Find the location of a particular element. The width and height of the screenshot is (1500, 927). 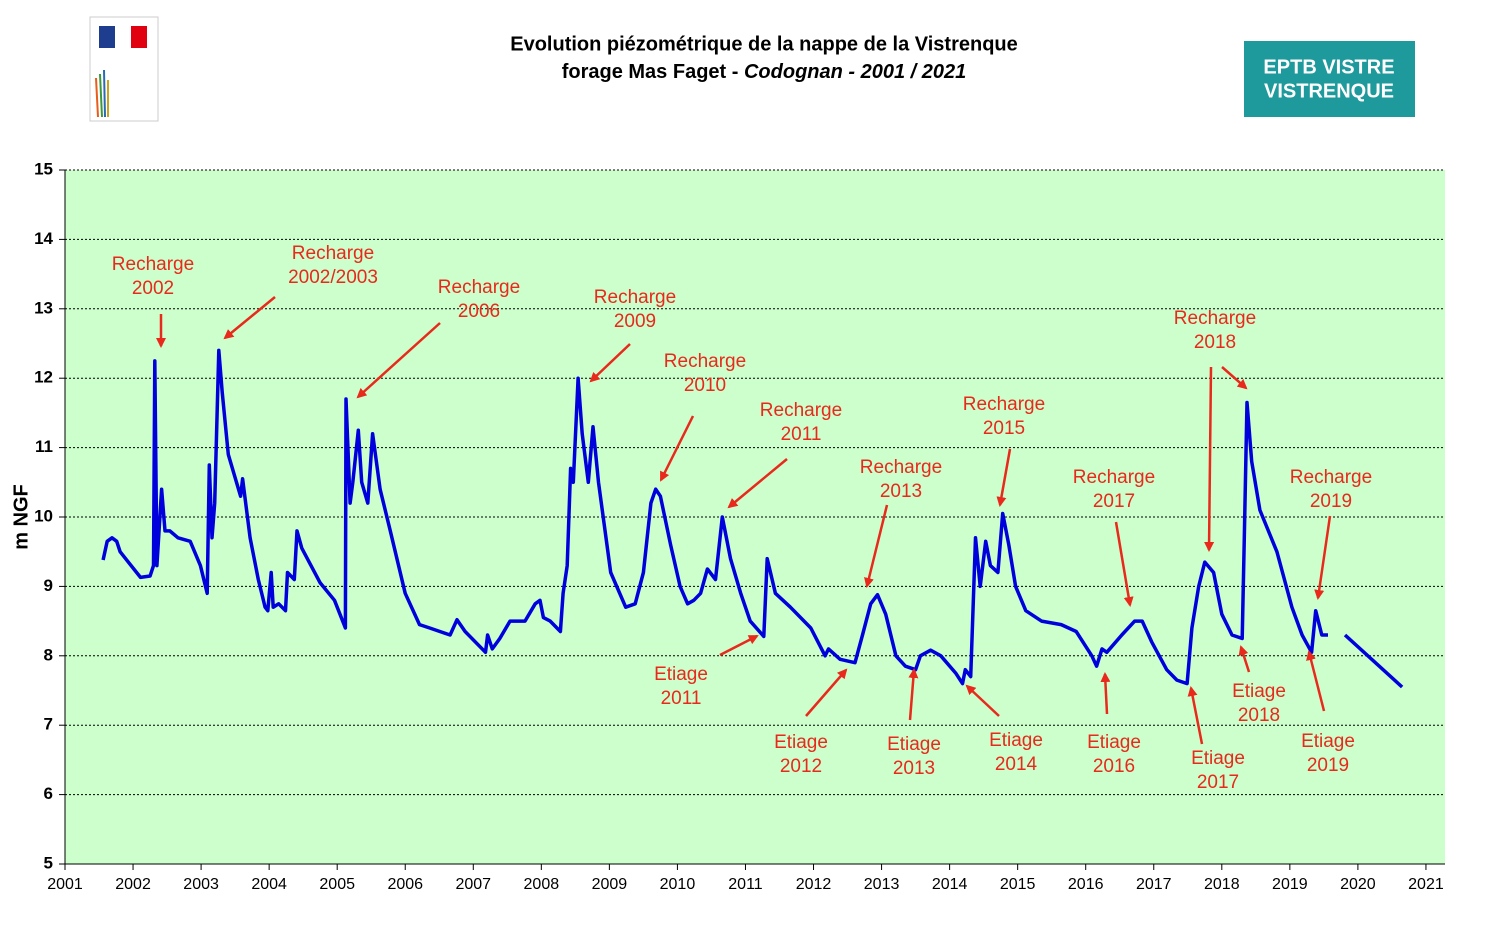

logo-text: EPTB VISTRE is located at coordinates (1328, 67).